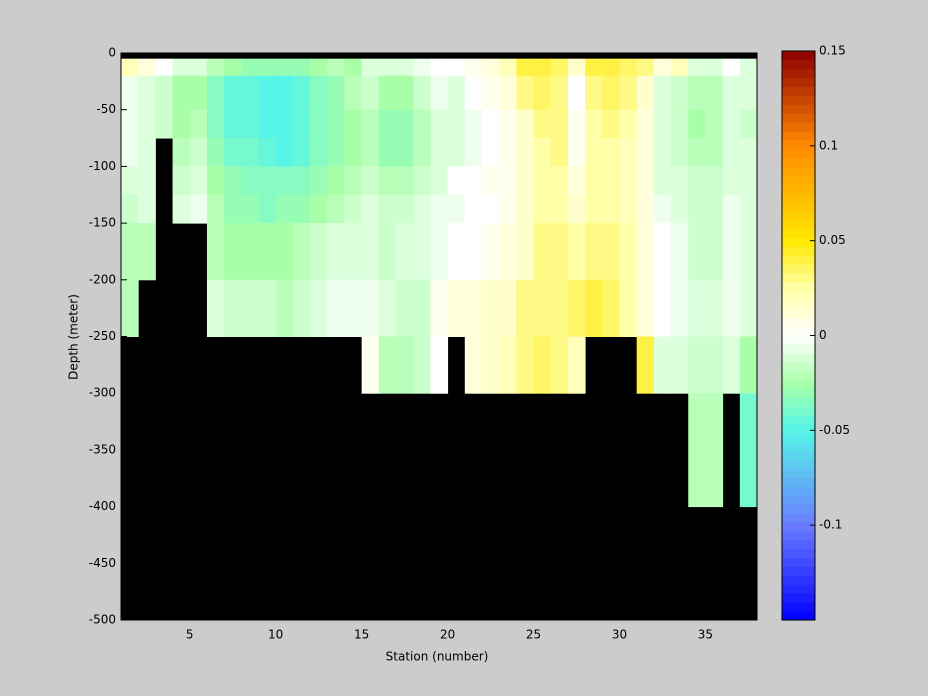 Image resolution: width=928 pixels, height=696 pixels. I want to click on y-tick-label: -400, so click(102, 506).